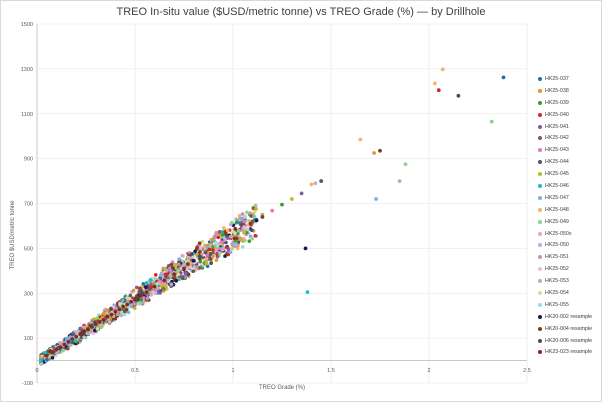  Describe the element at coordinates (28, 249) in the screenshot. I see `y-tick-label: 500` at that location.